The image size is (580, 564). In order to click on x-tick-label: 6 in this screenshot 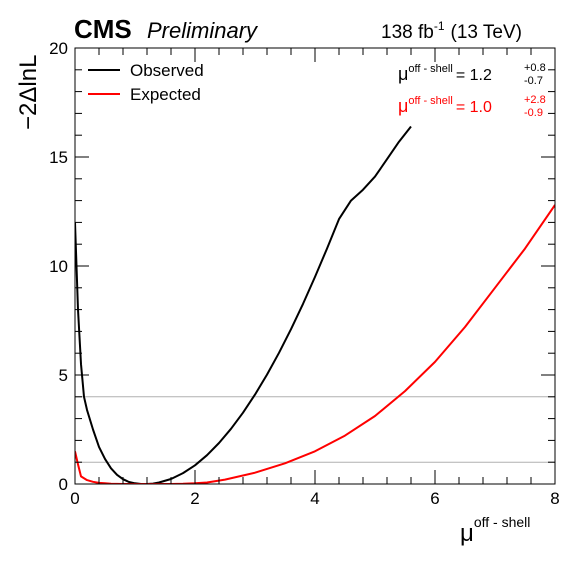, I will do `click(434, 498)`.